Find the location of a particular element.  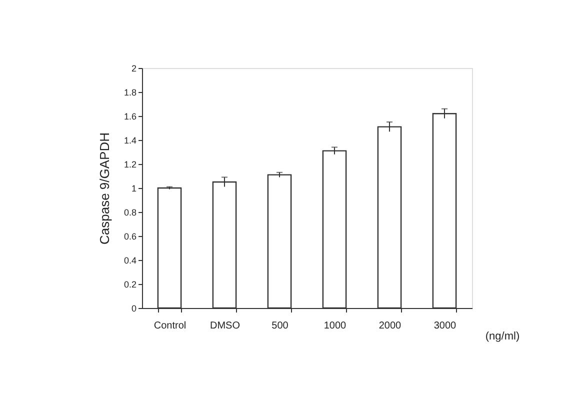

y-tick-label: 1.4 is located at coordinates (130, 141).